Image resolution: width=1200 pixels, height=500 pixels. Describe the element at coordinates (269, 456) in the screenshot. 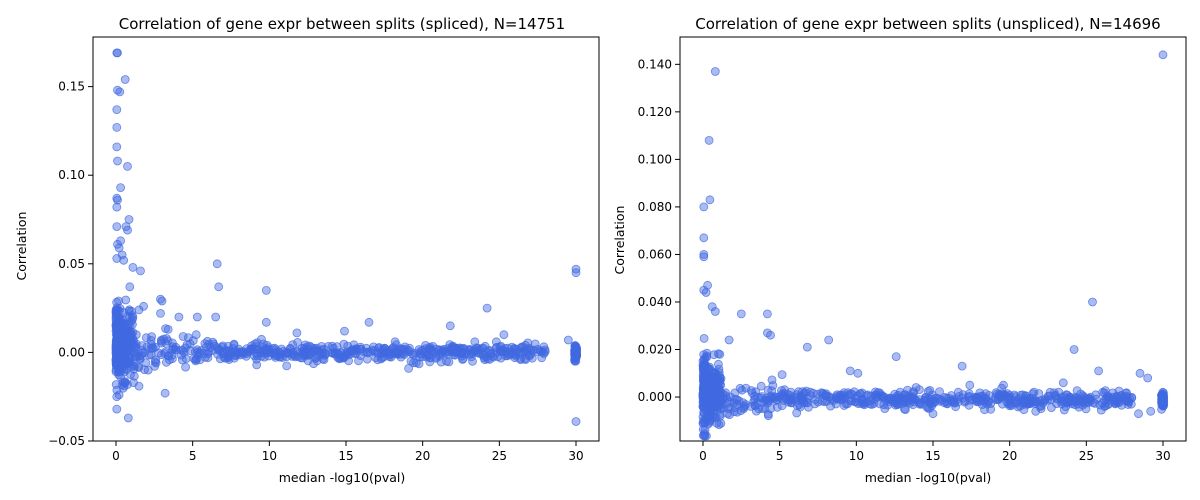

I see `x-tick-label: 10` at that location.